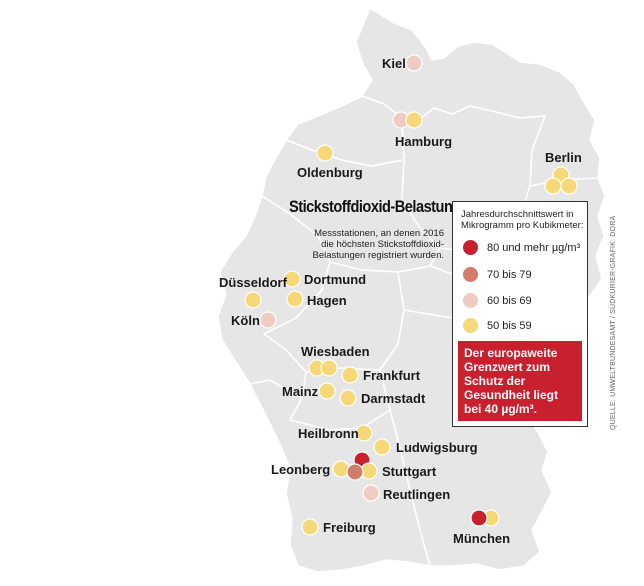 The height and width of the screenshot is (586, 644). I want to click on marker-darmstadt, so click(348, 398).